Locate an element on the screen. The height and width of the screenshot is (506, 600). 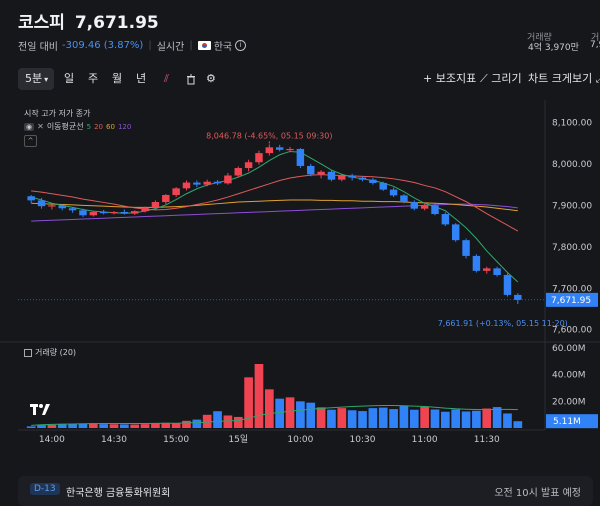
price-tick-label: 7,700.00 is located at coordinates (572, 289).